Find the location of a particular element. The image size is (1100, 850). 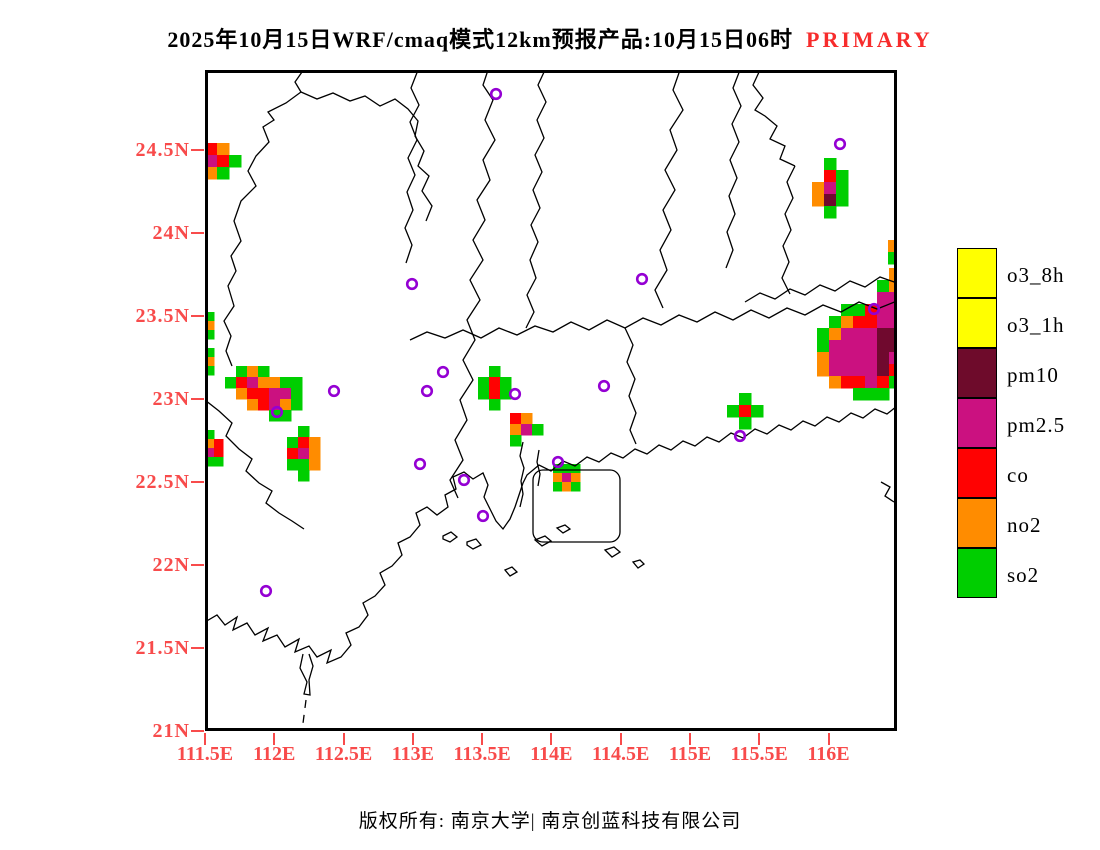

copyright-footer: 版权所有: 南京大学| 南京创蓝科技有限公司 is located at coordinates (550, 821).